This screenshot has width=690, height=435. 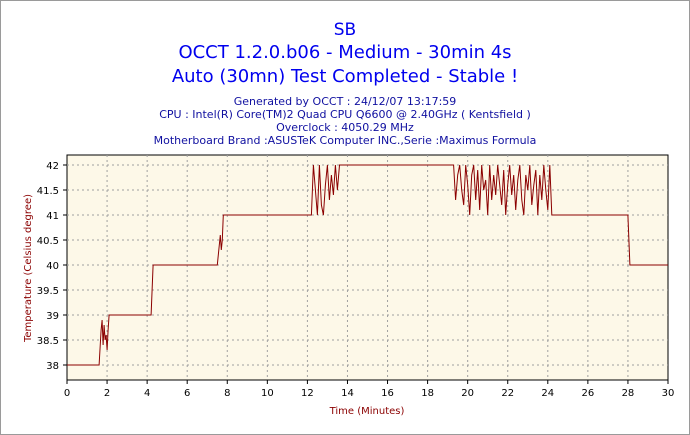 What do you see at coordinates (227, 393) in the screenshot?
I see `x-tick-label: 8` at bounding box center [227, 393].